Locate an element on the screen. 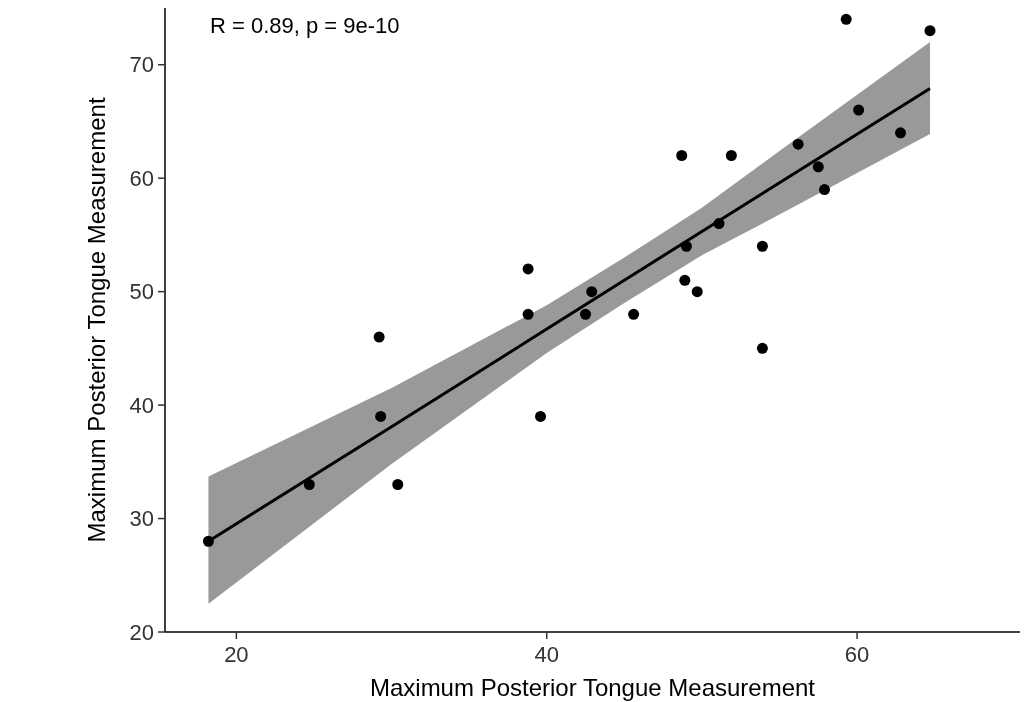 The width and height of the screenshot is (1030, 702). y-tick-label: 70 is located at coordinates (141, 65).